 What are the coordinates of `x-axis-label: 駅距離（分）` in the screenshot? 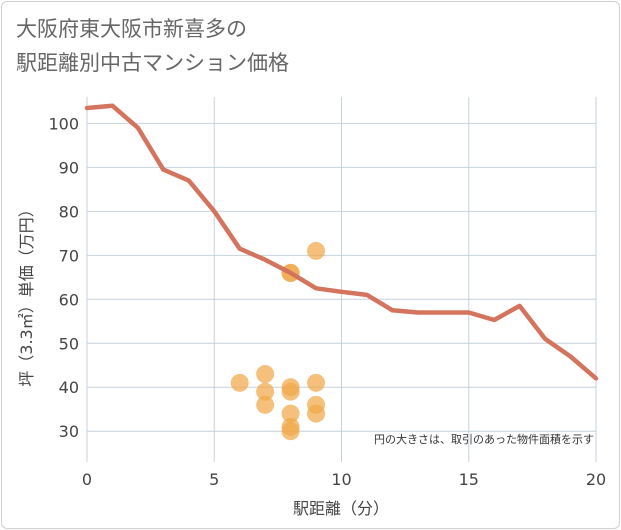 It's located at (341, 508).